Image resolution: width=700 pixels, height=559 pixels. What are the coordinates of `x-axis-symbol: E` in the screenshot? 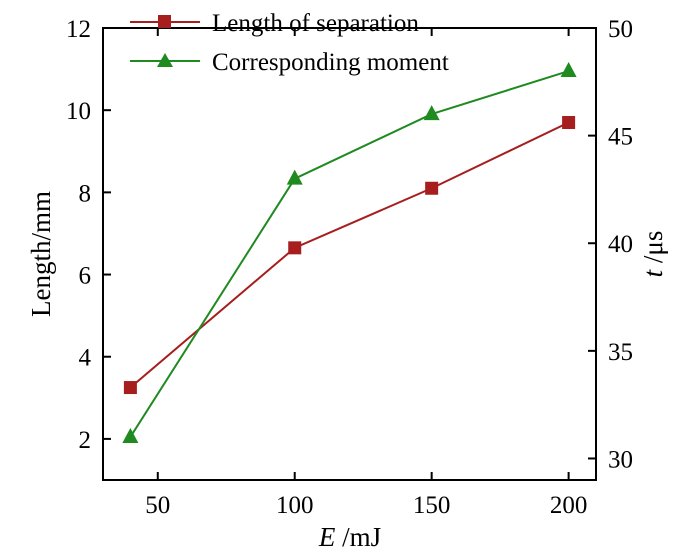 It's located at (327, 537).